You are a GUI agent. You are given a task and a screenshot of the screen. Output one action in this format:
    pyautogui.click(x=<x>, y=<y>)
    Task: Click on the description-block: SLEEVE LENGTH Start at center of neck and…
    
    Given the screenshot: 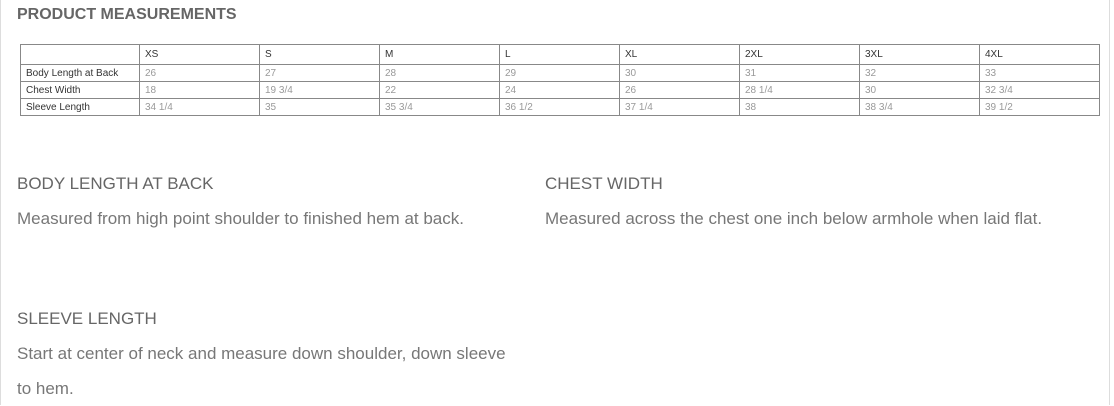 What is the action you would take?
    pyautogui.click(x=267, y=353)
    